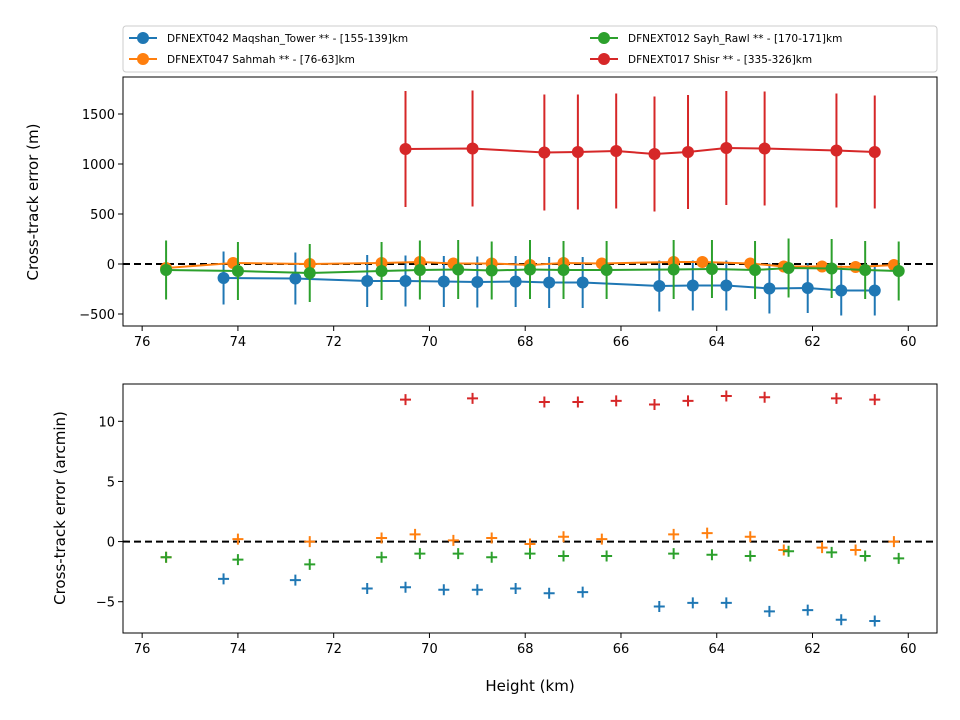 The height and width of the screenshot is (720, 960). I want to click on legend-label: DFNEXT012 Sayh_Rawl ** - [170-171]km, so click(735, 39).